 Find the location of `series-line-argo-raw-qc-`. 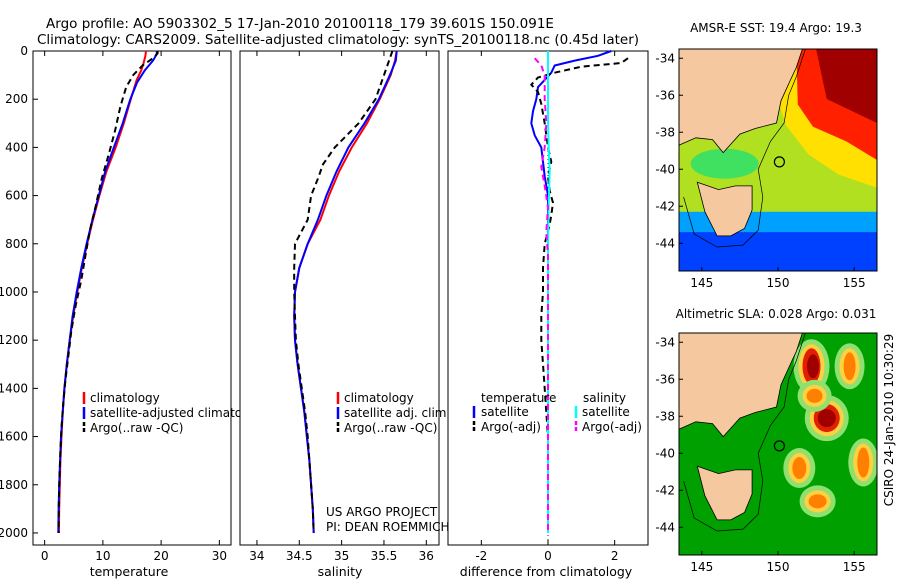

series-line-argo-raw-qc- is located at coordinates (108, 292).